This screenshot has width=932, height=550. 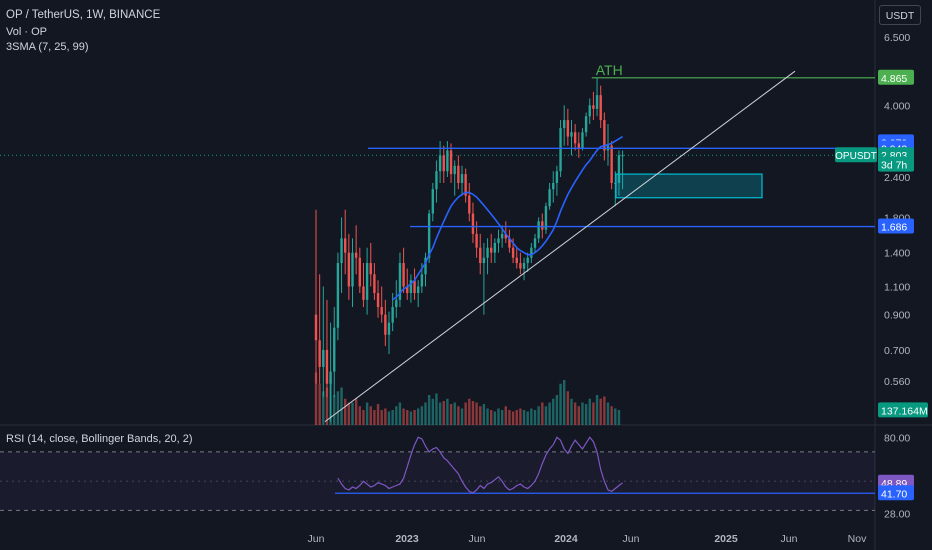 What do you see at coordinates (897, 514) in the screenshot?
I see `rsi-axis-tick-label: 28.00` at bounding box center [897, 514].